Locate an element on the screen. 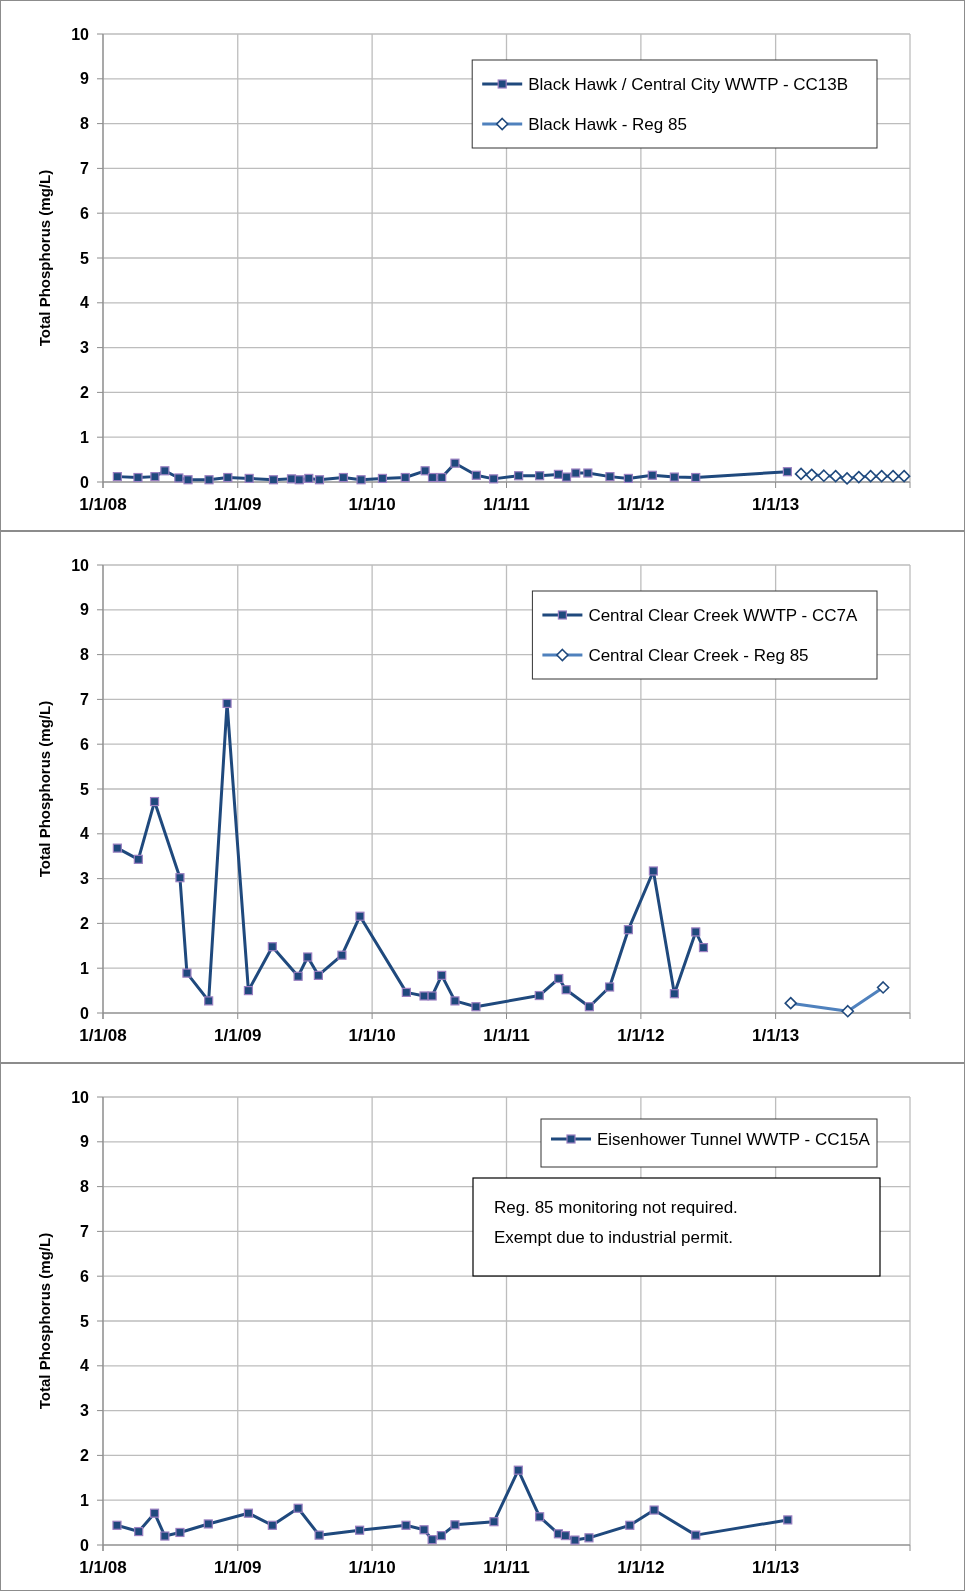 Image resolution: width=965 pixels, height=1591 pixels. legend-label: Black Hawk / Central City WWTP - CC13B is located at coordinates (688, 84).